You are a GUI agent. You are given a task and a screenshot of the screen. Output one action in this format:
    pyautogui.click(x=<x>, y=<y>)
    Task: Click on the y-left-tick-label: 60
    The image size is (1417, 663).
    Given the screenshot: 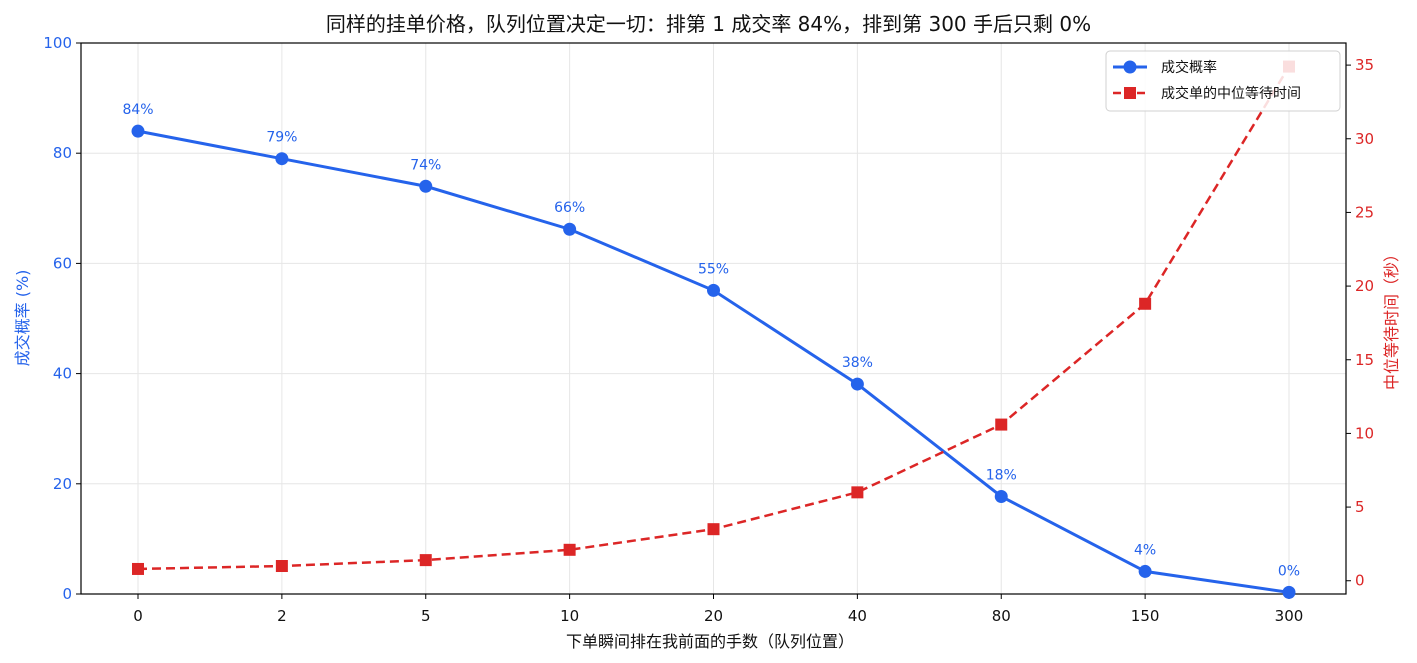 What is the action you would take?
    pyautogui.click(x=62, y=263)
    